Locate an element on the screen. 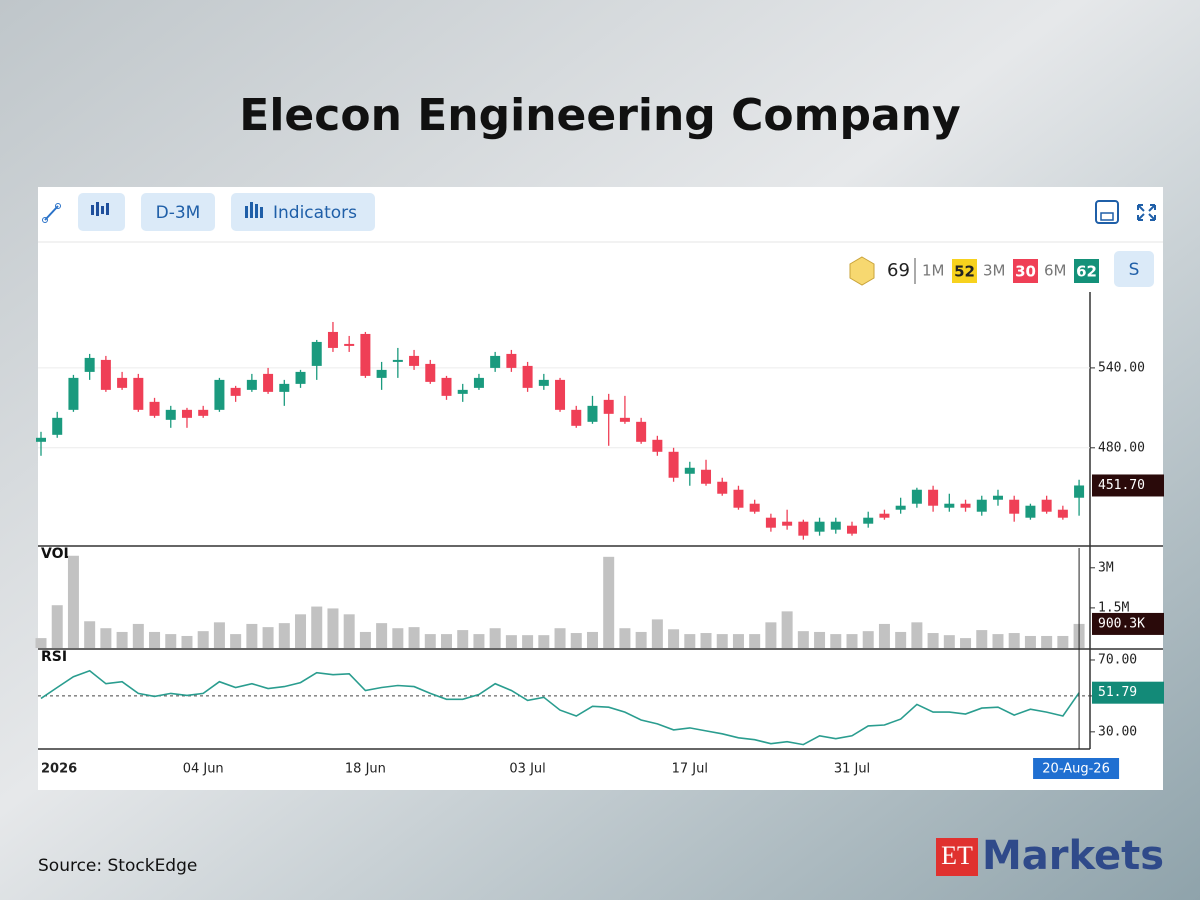 The width and height of the screenshot is (1200, 900). rating-period-label: 1M is located at coordinates (933, 271).